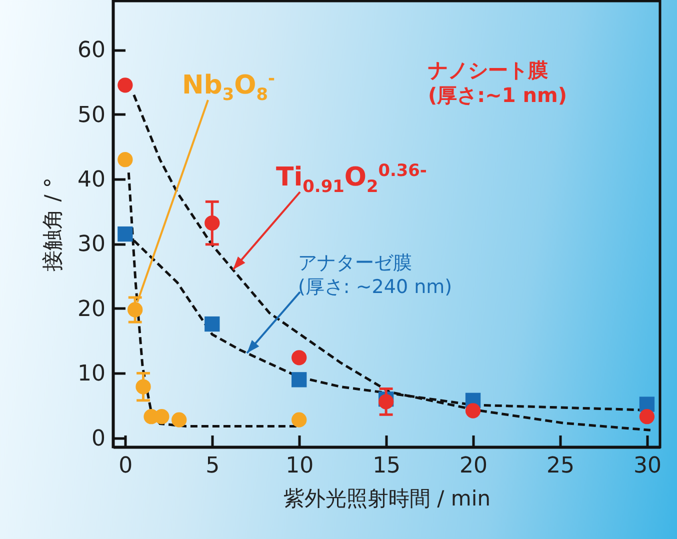 Image resolution: width=677 pixels, height=539 pixels. I want to click on x-tick-label: 15, so click(386, 466).